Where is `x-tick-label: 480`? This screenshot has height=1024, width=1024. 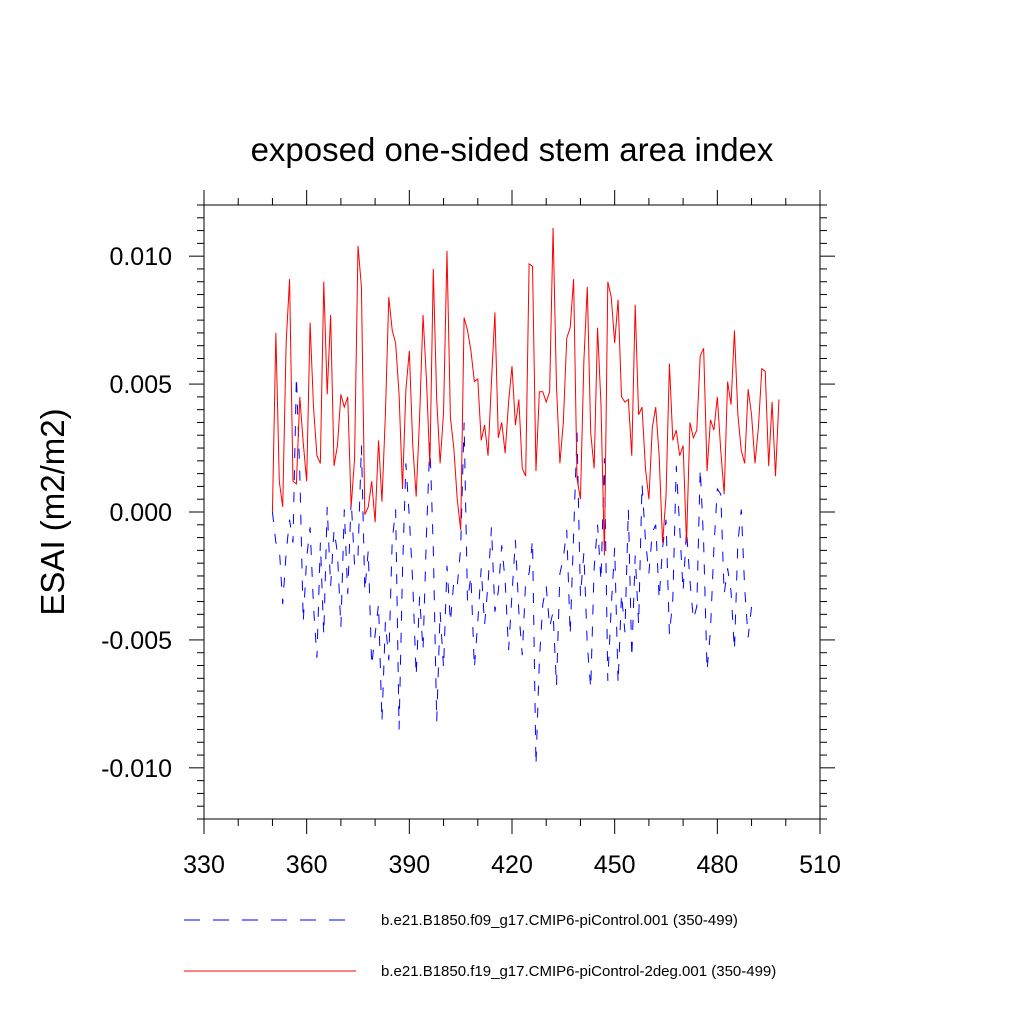
x-tick-label: 480 is located at coordinates (717, 865).